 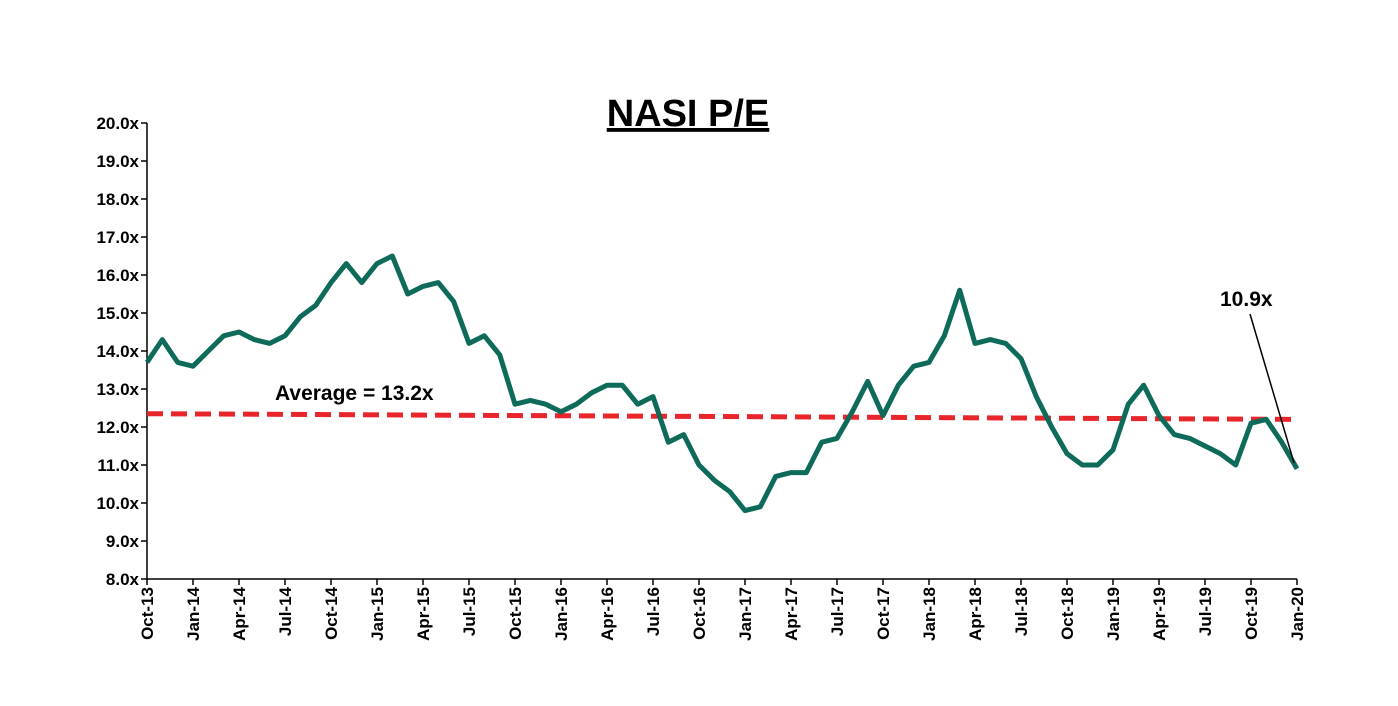 I want to click on chart-title: NASI P/E, so click(x=688, y=114).